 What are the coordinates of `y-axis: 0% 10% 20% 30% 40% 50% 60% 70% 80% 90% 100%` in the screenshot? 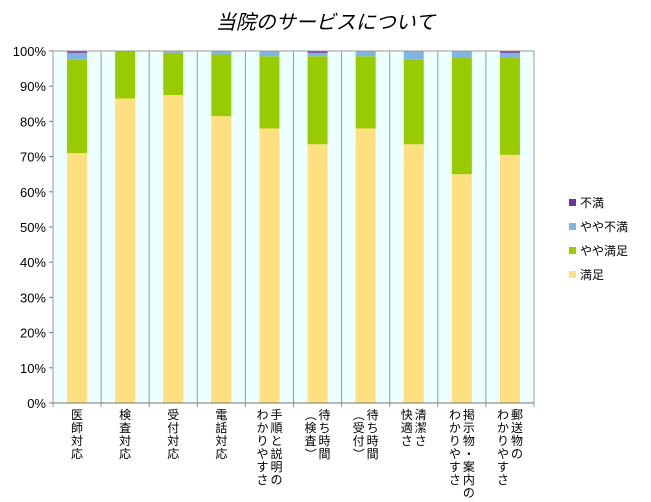 It's located at (33, 227).